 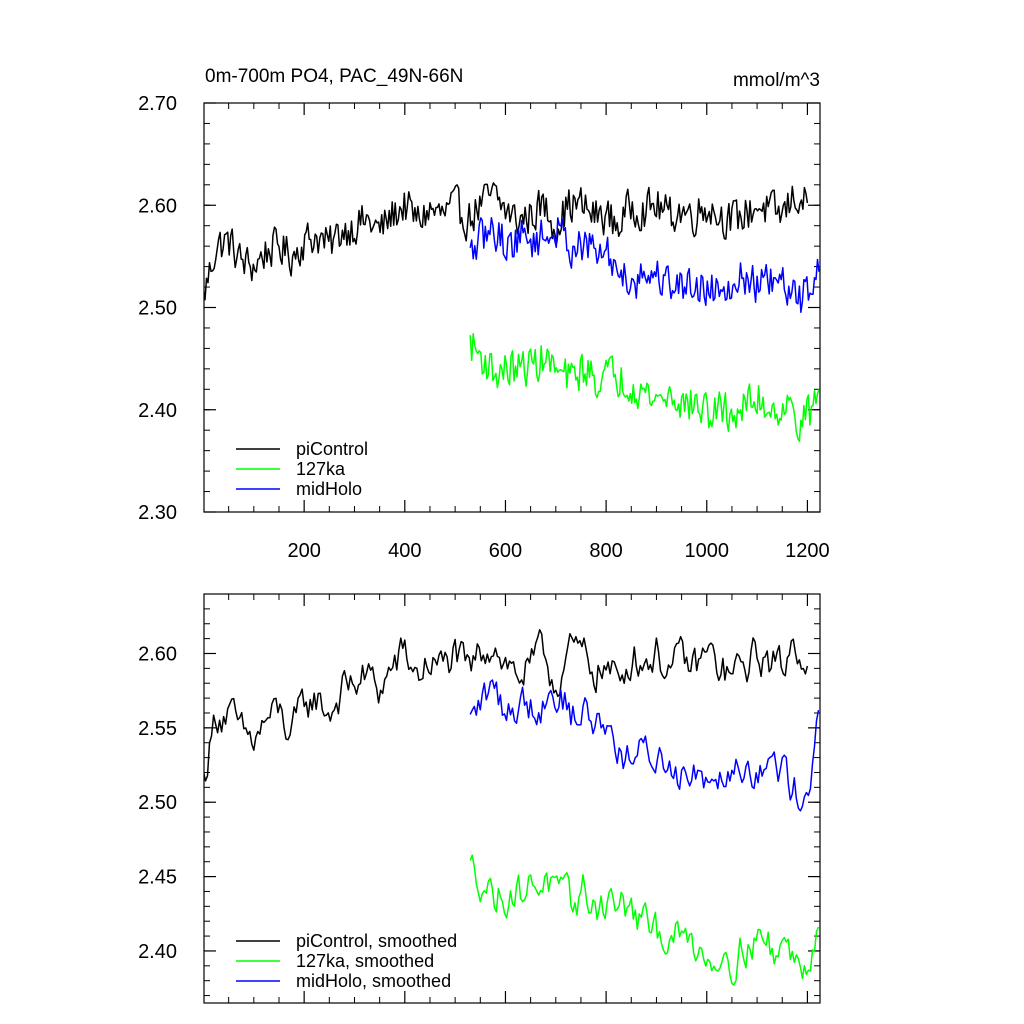 What do you see at coordinates (332, 449) in the screenshot?
I see `legend-label-picontrol: piControl` at bounding box center [332, 449].